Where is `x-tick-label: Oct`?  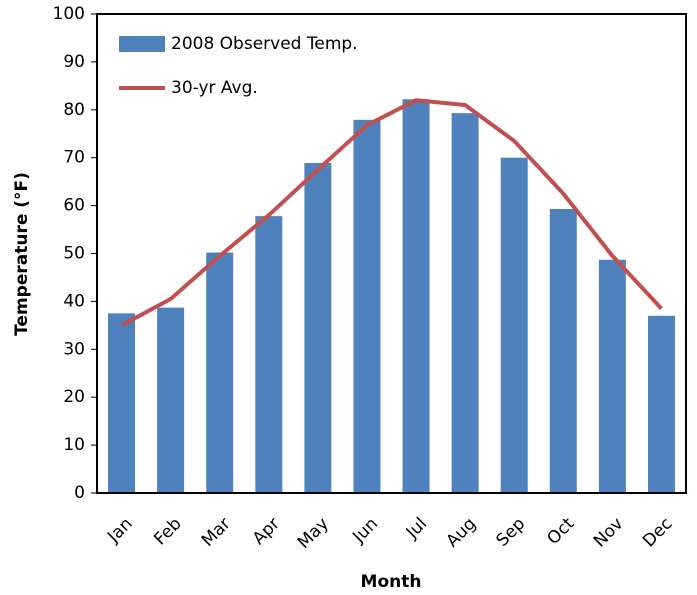
x-tick-label: Oct is located at coordinates (560, 531).